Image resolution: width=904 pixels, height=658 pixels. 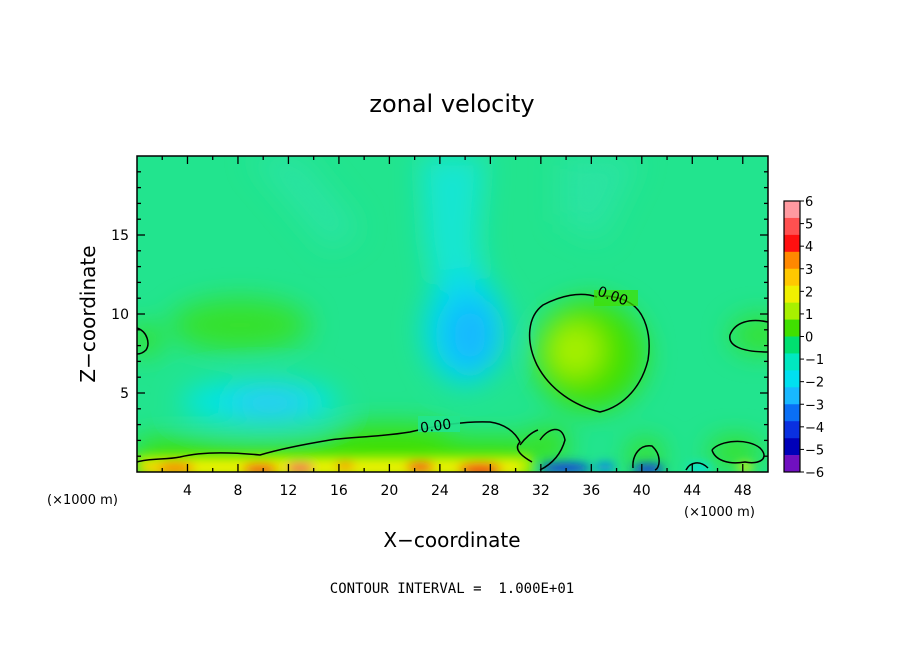 I want to click on x-tick-label: 20, so click(x=389, y=491).